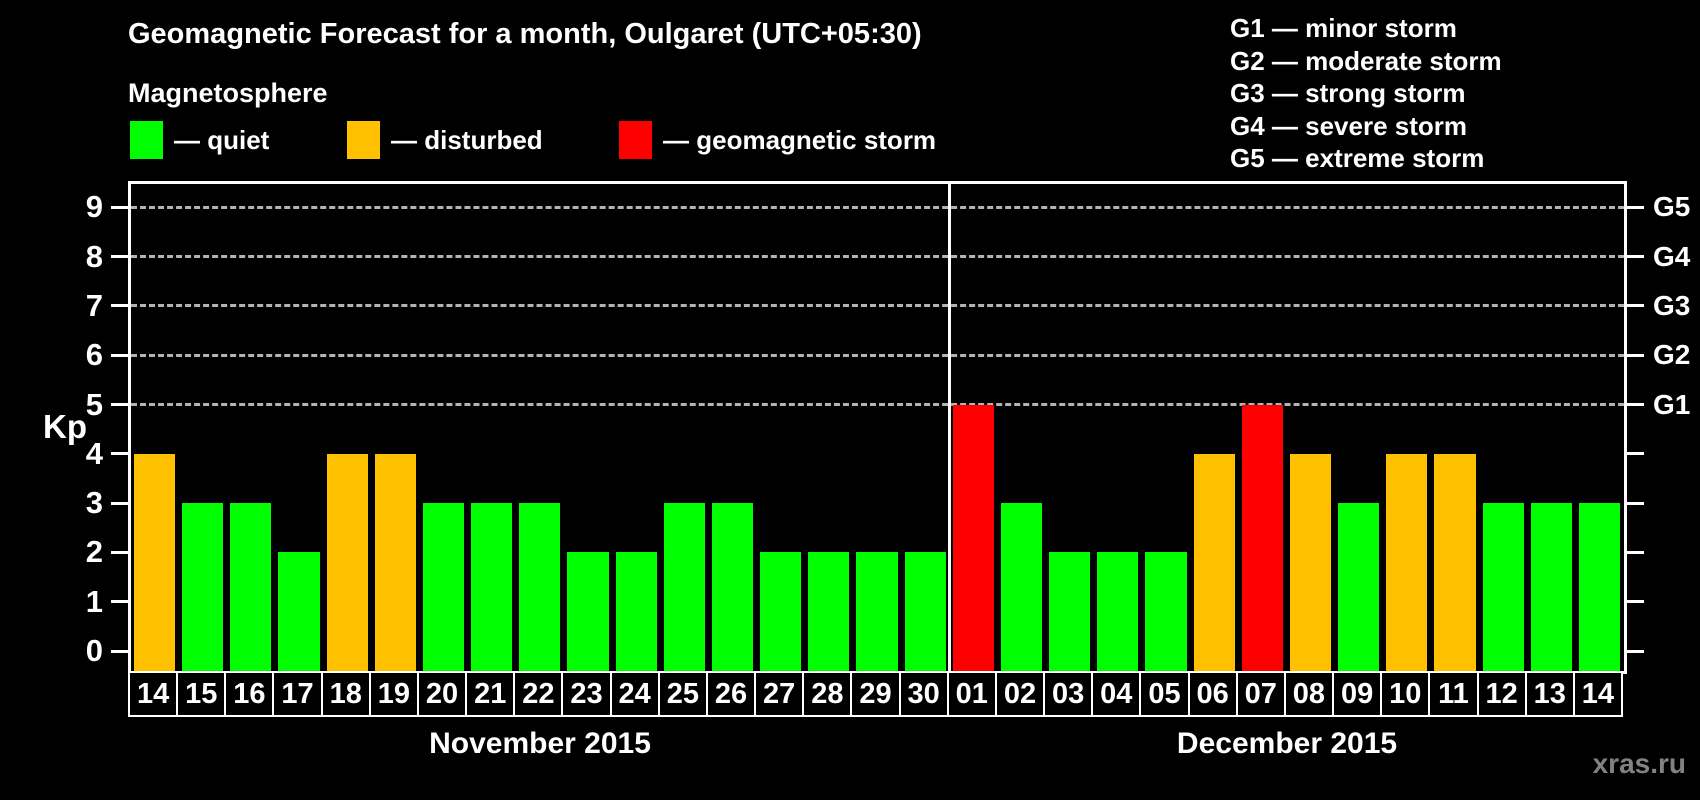 The width and height of the screenshot is (1700, 800). I want to click on day-label-nov-20: 20, so click(442, 694).